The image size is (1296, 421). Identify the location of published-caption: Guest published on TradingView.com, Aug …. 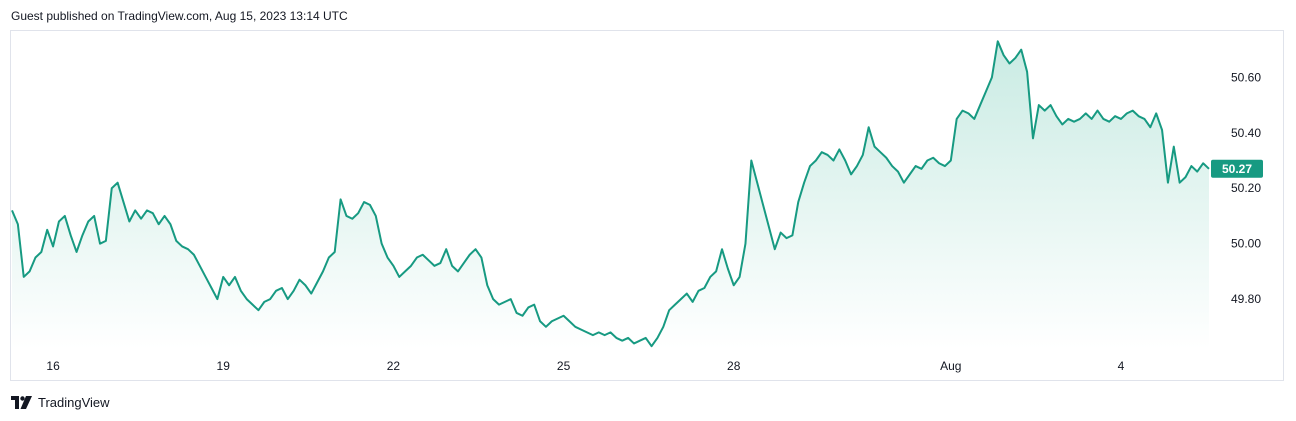
(179, 16).